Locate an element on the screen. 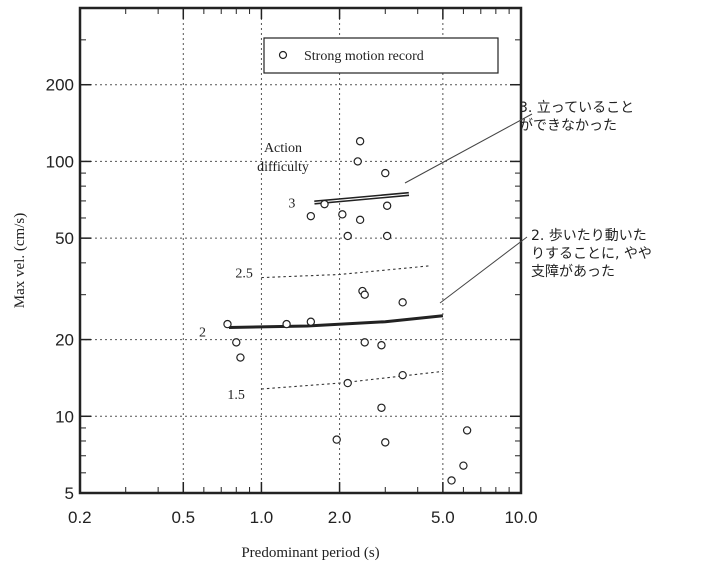 This screenshot has width=706, height=564. x-tick-label: 2.0 is located at coordinates (340, 517).